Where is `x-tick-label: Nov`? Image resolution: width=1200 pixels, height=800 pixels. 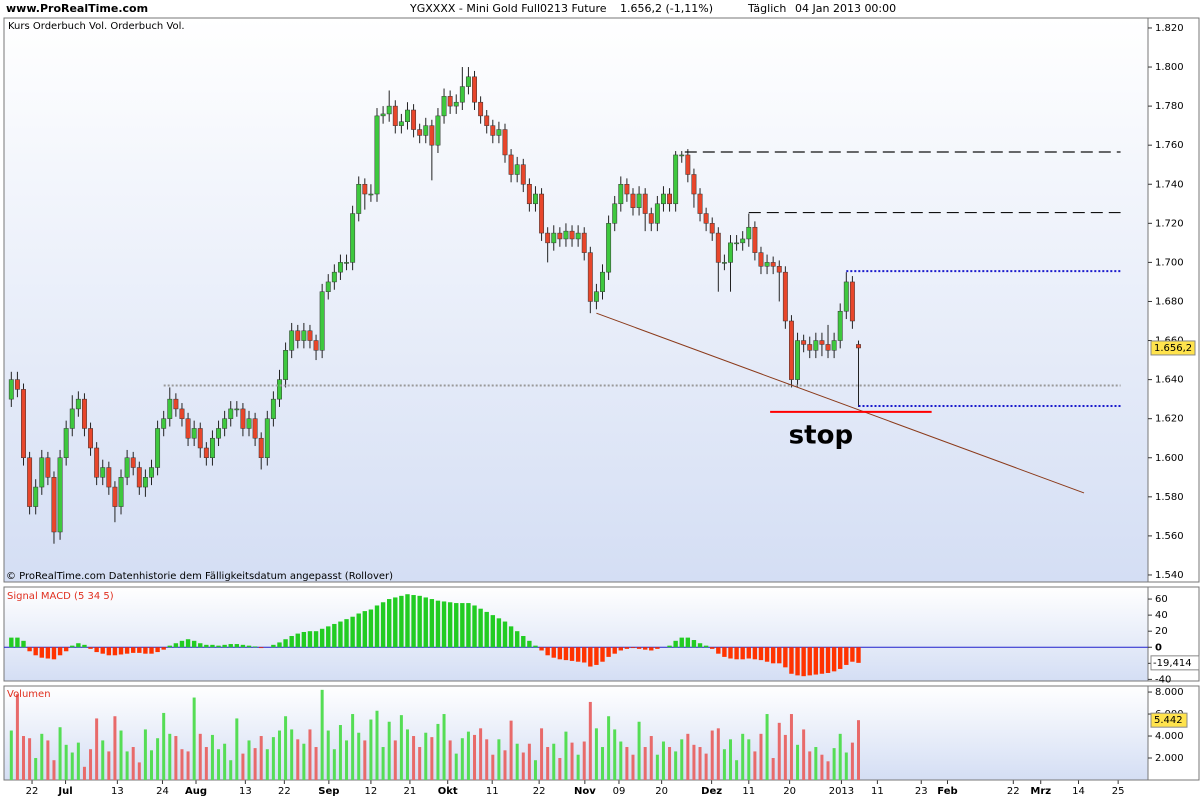 x-tick-label: Nov is located at coordinates (585, 791).